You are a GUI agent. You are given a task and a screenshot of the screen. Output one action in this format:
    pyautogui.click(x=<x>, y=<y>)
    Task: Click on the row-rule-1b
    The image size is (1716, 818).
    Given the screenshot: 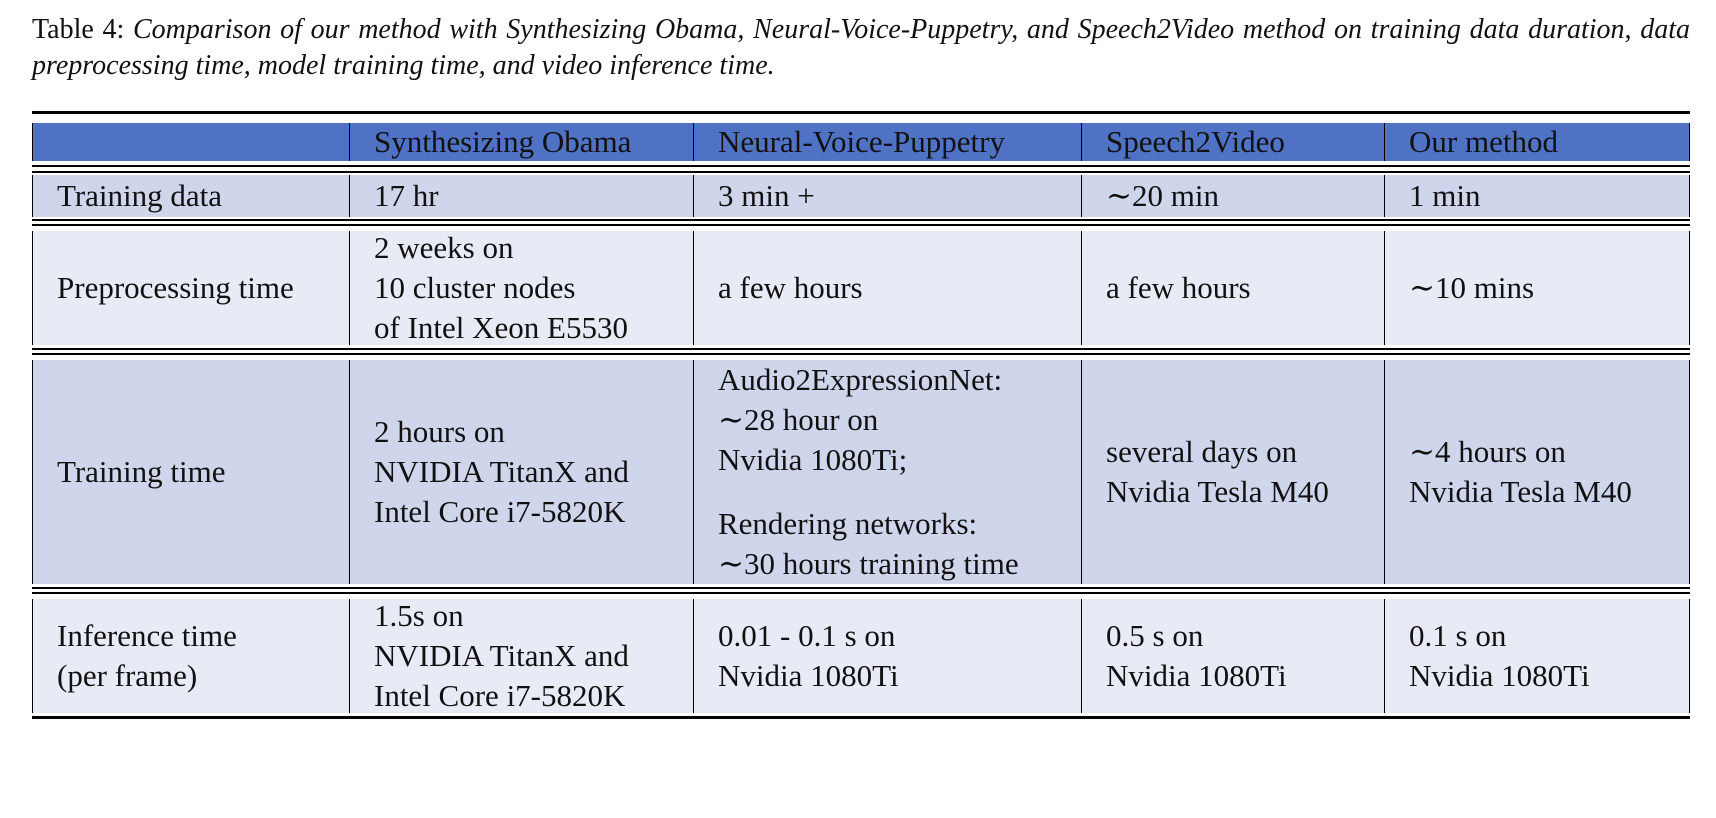 What is the action you would take?
    pyautogui.click(x=861, y=225)
    